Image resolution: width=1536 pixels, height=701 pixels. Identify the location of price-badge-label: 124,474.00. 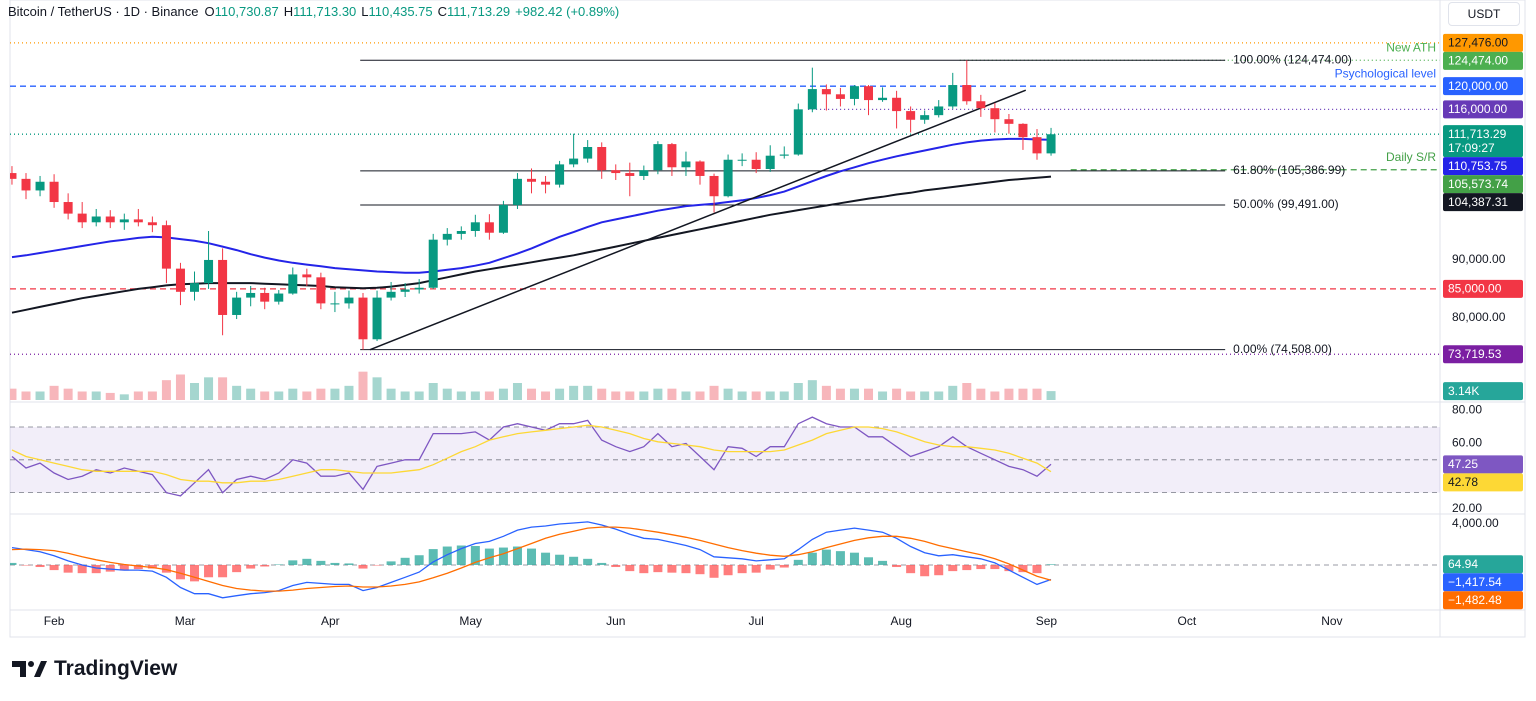
(1478, 61).